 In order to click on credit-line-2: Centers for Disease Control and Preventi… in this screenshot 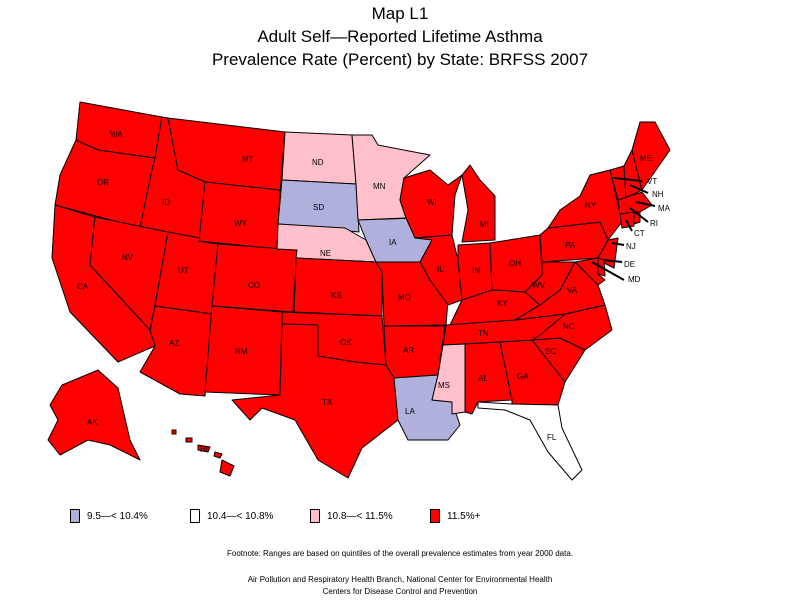, I will do `click(400, 591)`.